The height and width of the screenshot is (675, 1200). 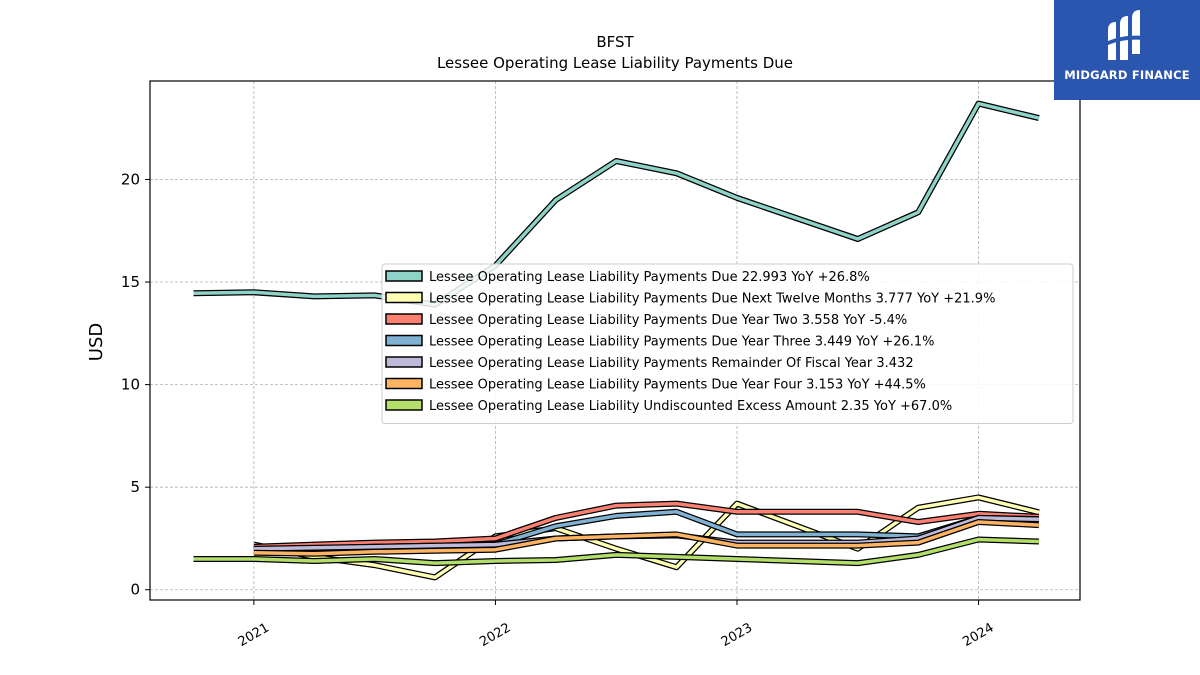 What do you see at coordinates (96, 342) in the screenshot?
I see `y-axis-label: USD` at bounding box center [96, 342].